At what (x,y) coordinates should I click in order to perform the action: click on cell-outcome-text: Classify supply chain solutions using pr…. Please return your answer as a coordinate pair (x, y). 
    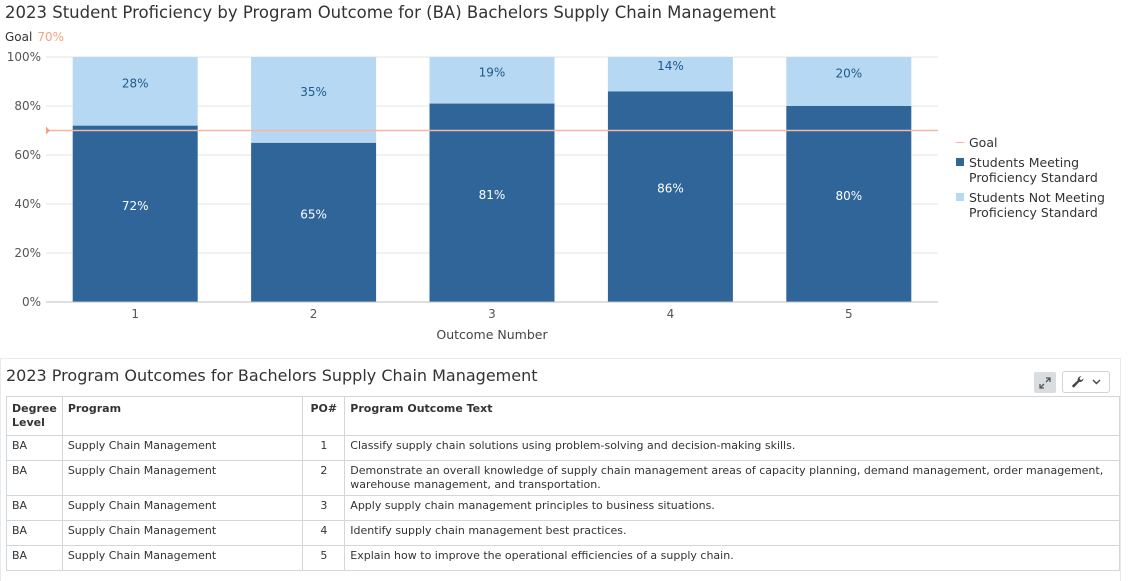
    Looking at the image, I should click on (732, 448).